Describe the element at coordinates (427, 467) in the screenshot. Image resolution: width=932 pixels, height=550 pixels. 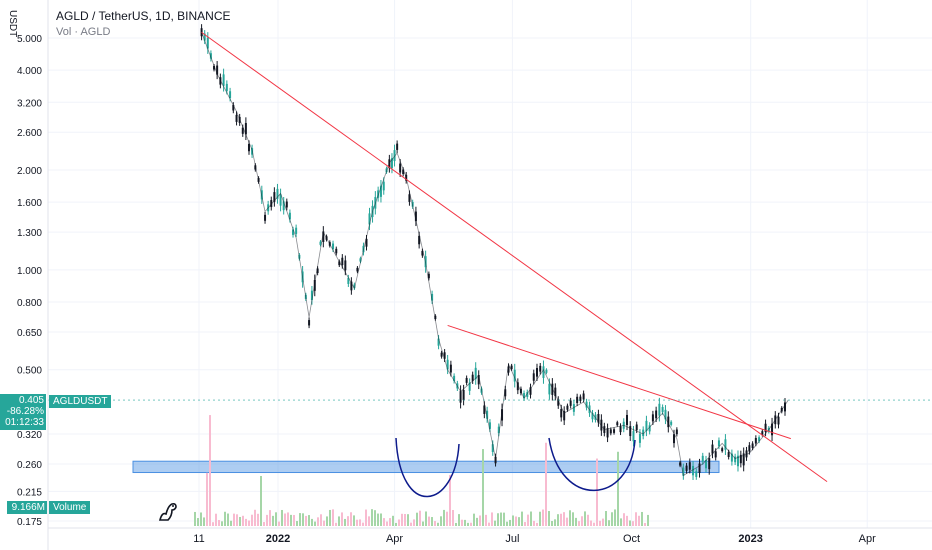
I see `pattern-curve-left` at that location.